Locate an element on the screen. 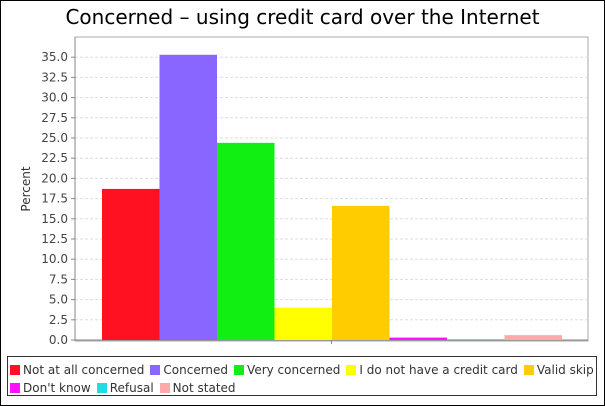  legend-item: Concerned is located at coordinates (189, 370).